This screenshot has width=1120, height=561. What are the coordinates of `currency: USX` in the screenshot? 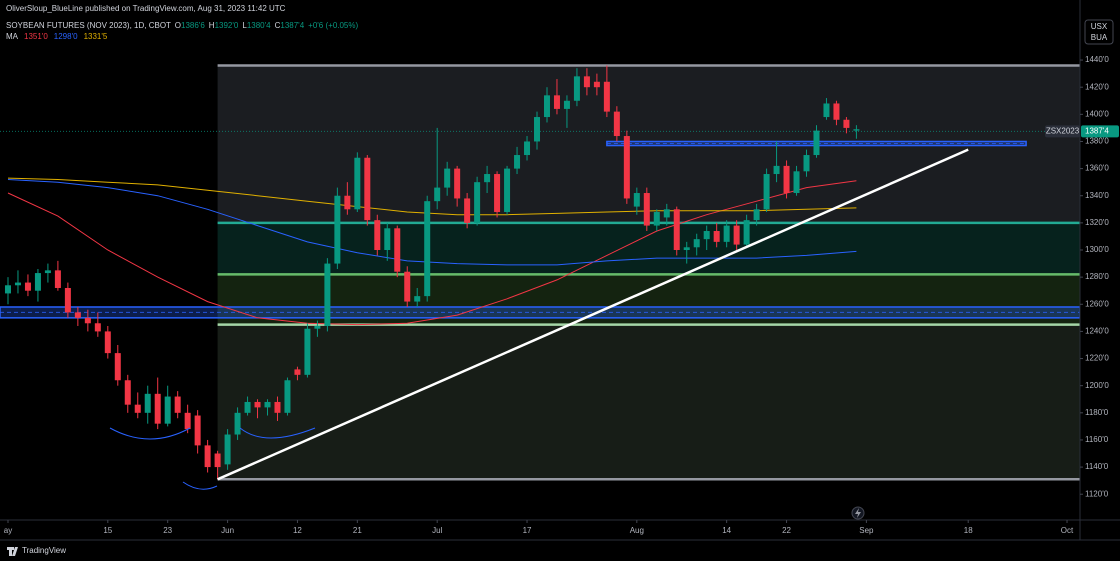 It's located at (1099, 26).